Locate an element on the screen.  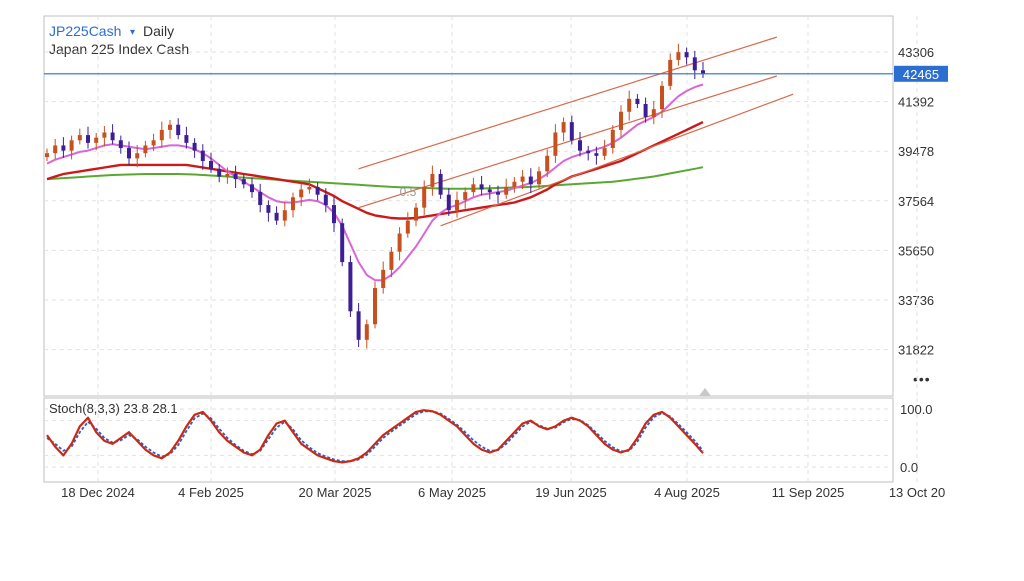
channel-upper-line is located at coordinates (567, 103).